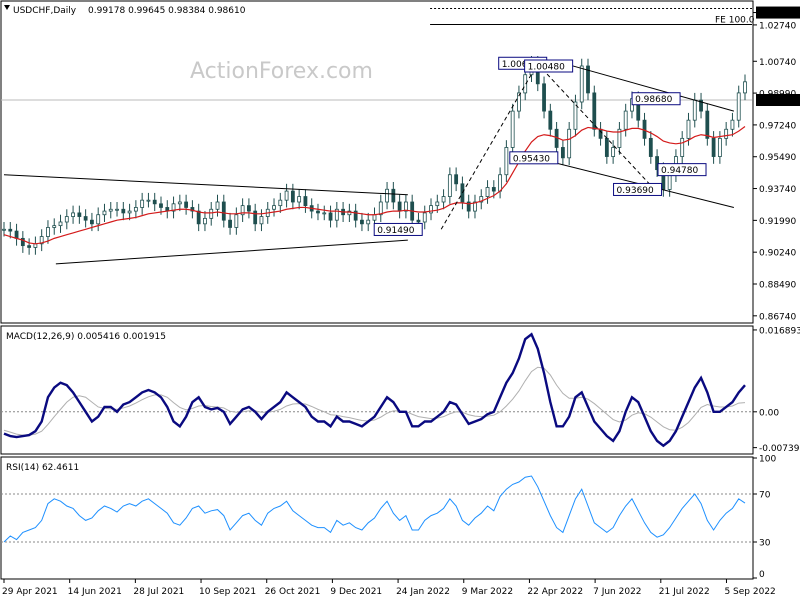 The image size is (800, 600). I want to click on rsi-title: RSI(14) 62.4611, so click(42, 468).